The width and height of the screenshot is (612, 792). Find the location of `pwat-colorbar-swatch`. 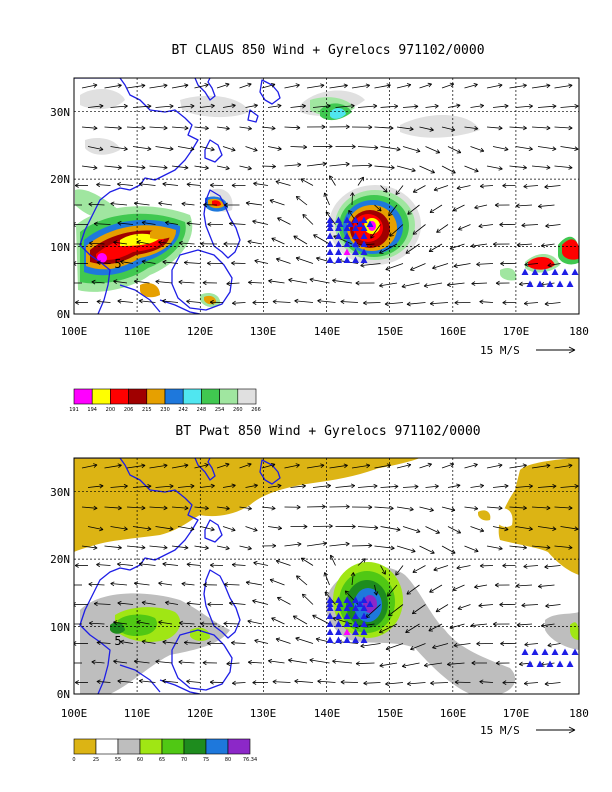

pwat-colorbar-swatch is located at coordinates (129, 746).